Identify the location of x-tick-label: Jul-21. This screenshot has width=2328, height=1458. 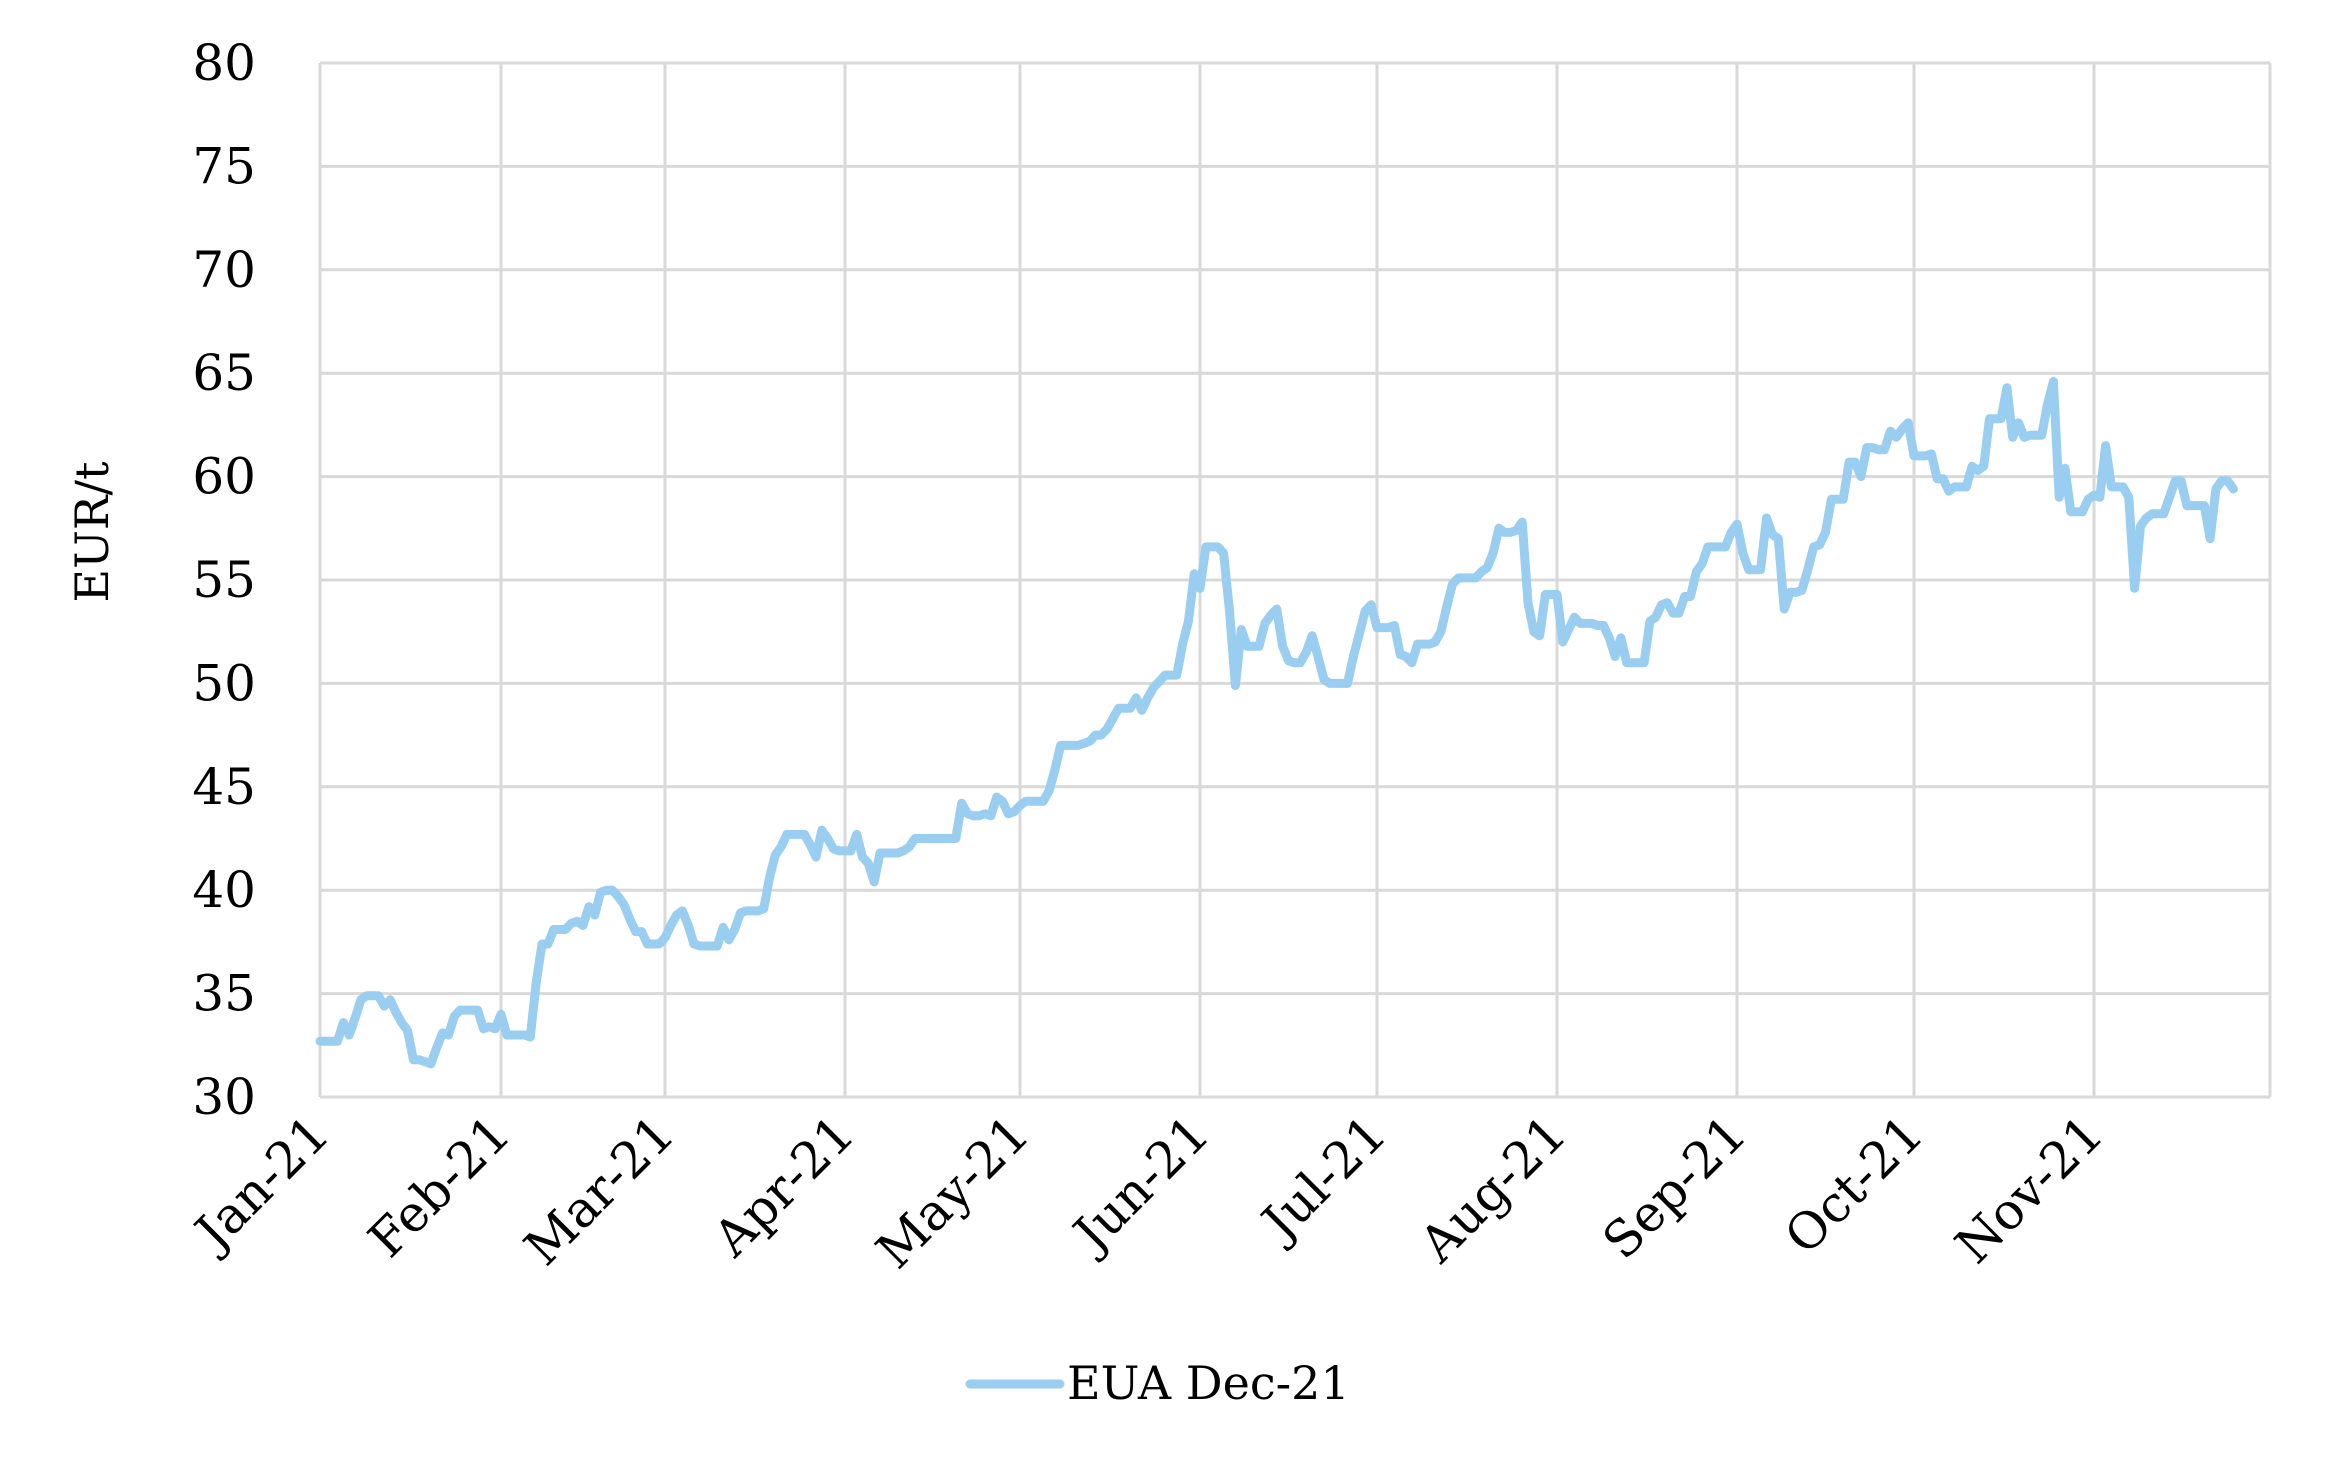
(1323, 1179).